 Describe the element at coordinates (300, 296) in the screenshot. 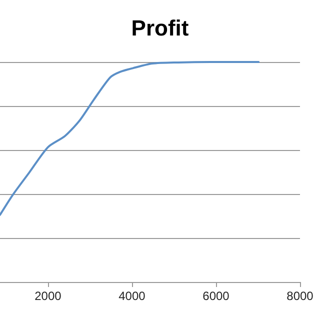

I see `x-tick-label: 8000` at that location.